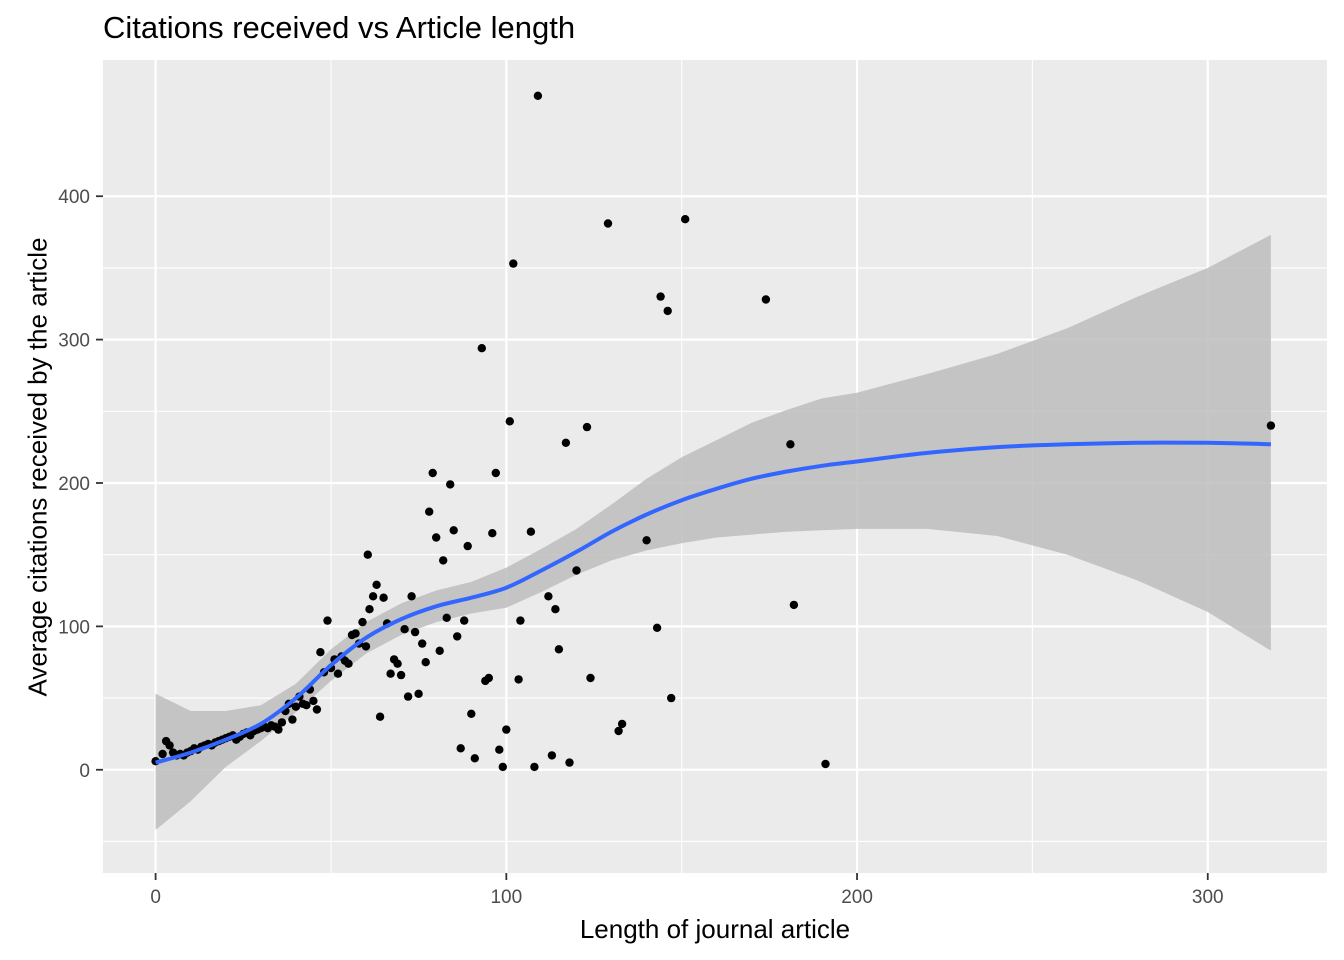  I want to click on x-tick-label: 300, so click(1208, 897).